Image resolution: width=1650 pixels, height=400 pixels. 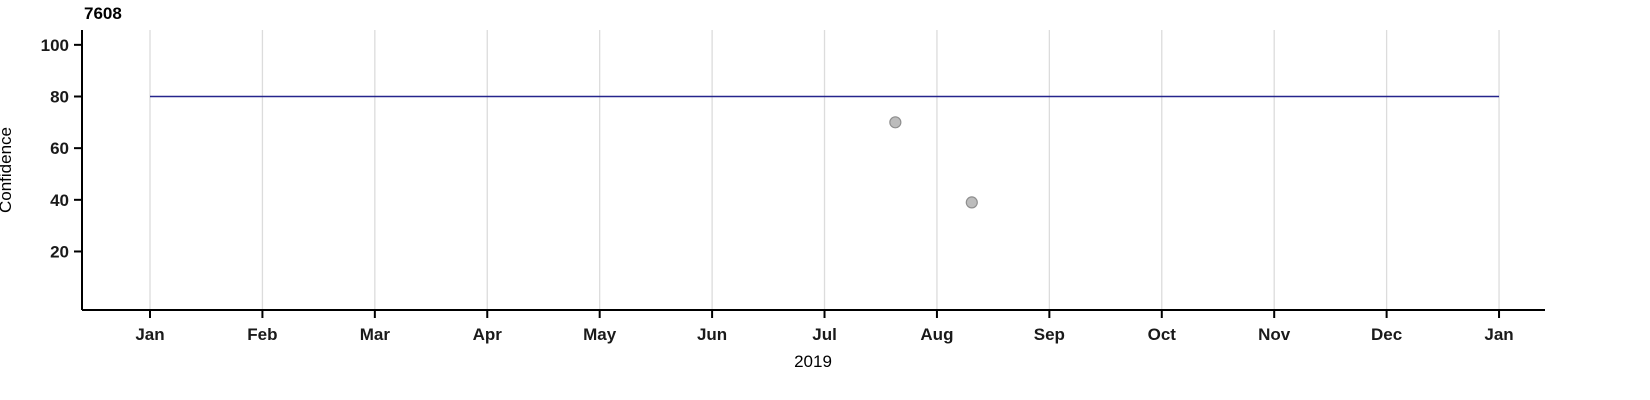 I want to click on y-tick-label: 100, so click(x=55, y=45).